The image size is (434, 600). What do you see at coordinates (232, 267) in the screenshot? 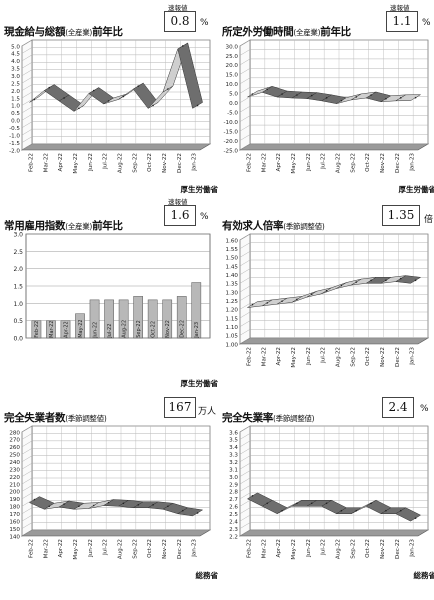
I see `y-tick-label: 1.45` at bounding box center [232, 267].